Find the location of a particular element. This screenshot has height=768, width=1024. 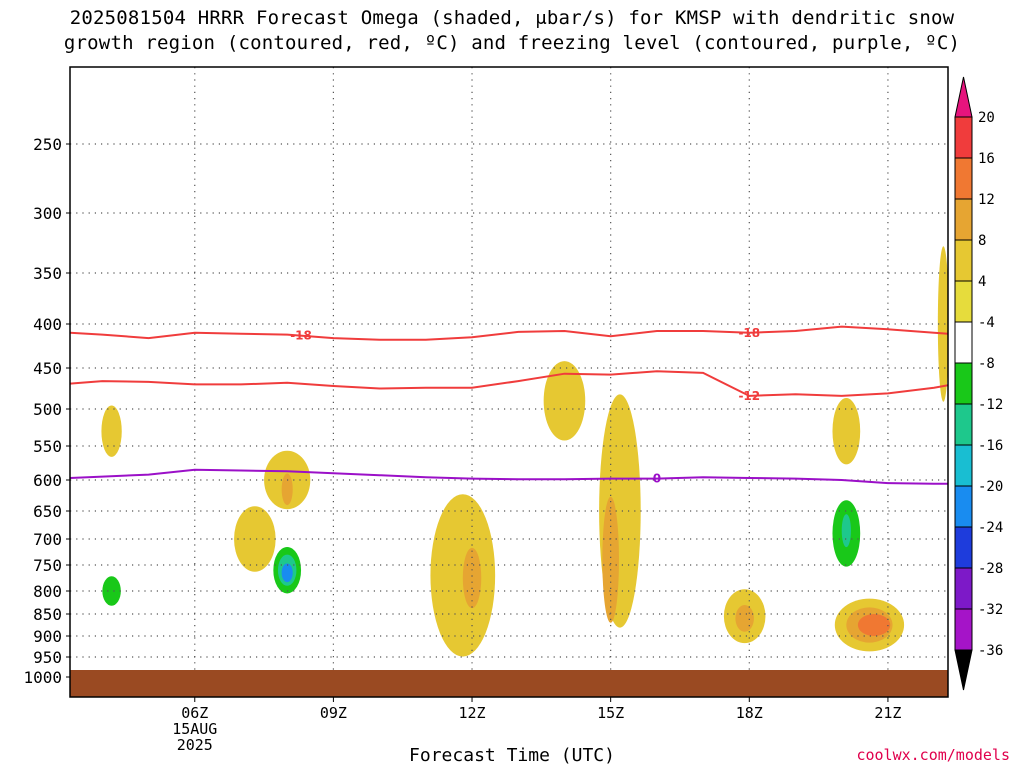

colorbar-label: -4 is located at coordinates (986, 323).